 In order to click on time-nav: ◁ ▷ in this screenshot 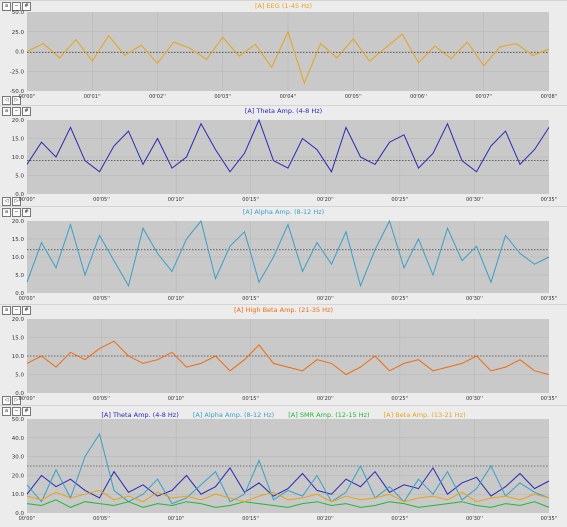, I will do `click(11, 100)`.